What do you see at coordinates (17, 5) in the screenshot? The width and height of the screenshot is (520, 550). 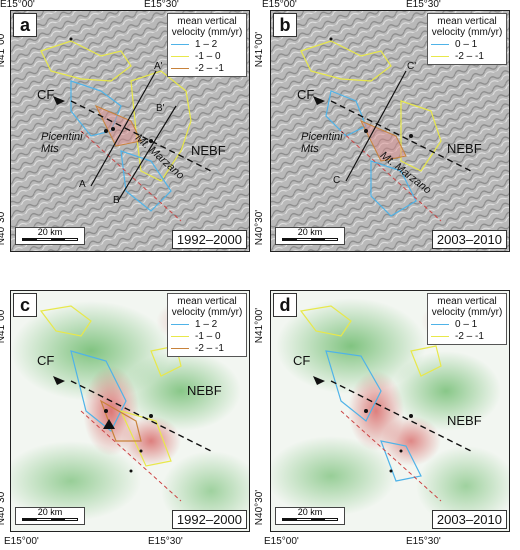 I see `lon-label-top-left-a: E15°00'` at bounding box center [17, 5].